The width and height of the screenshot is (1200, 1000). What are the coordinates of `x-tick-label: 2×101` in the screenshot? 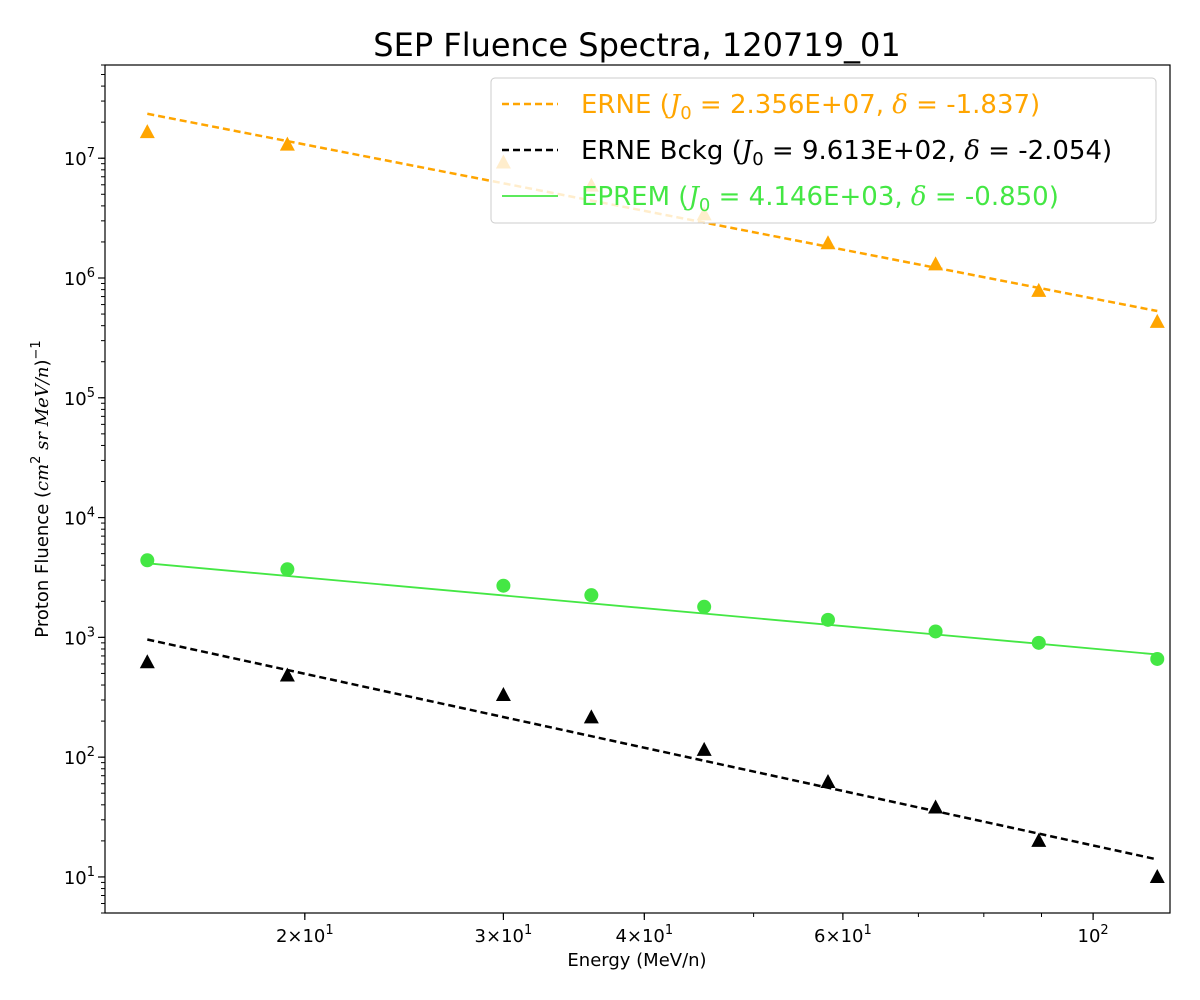 It's located at (305, 935).